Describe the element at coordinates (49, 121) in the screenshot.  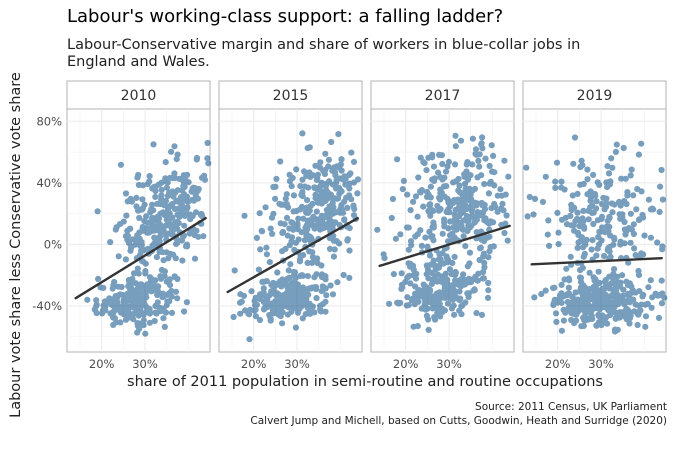
I see `y-tick-label: 80%` at that location.